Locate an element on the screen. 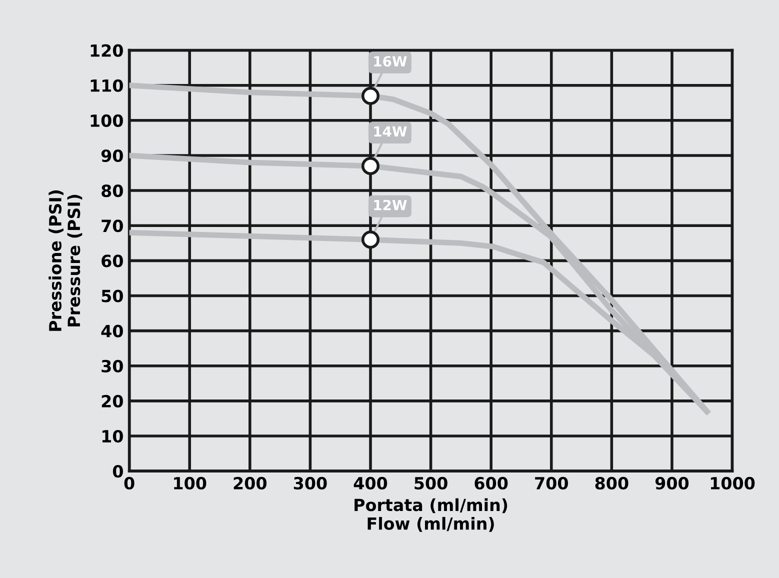 Image resolution: width=779 pixels, height=578 pixels. y-tick-label: 90 is located at coordinates (112, 155).